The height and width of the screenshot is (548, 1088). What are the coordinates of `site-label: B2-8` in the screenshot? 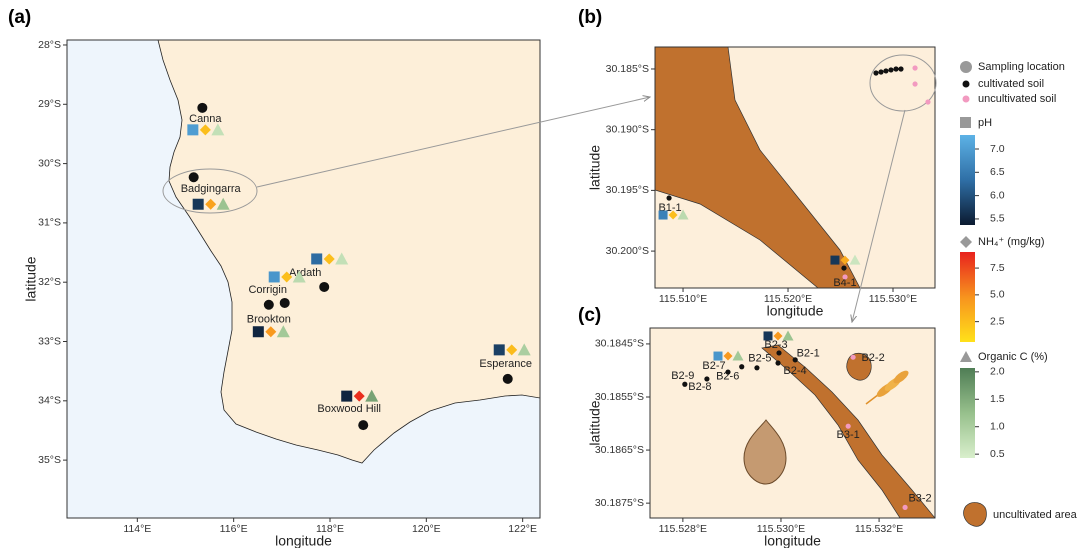 It's located at (699, 387).